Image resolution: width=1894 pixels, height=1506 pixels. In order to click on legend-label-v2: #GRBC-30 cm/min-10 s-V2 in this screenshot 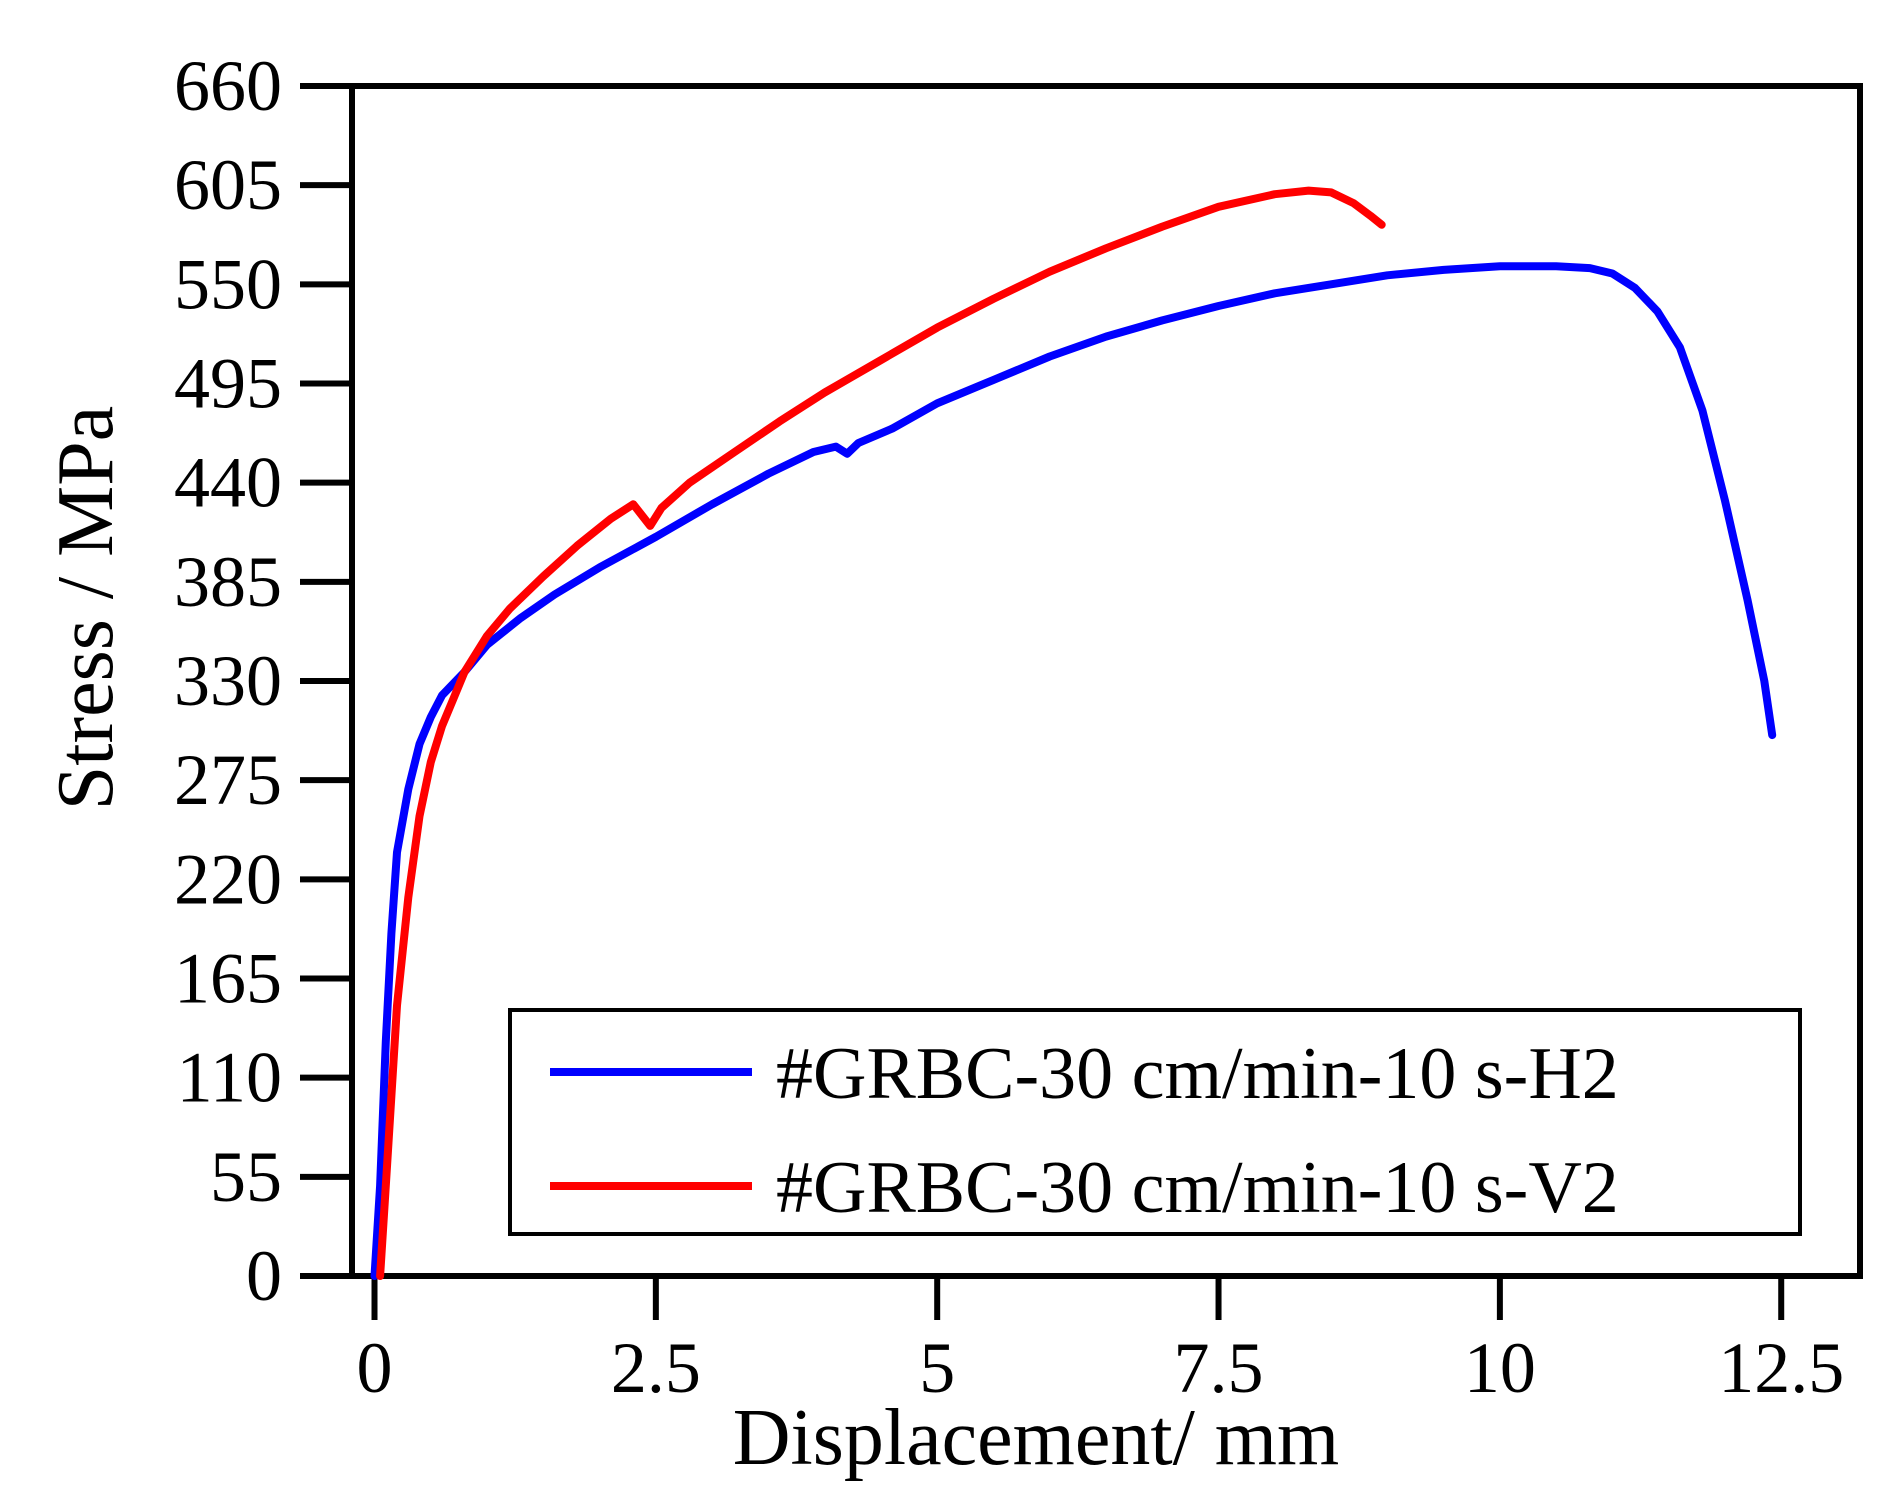, I will do `click(1197, 1188)`.